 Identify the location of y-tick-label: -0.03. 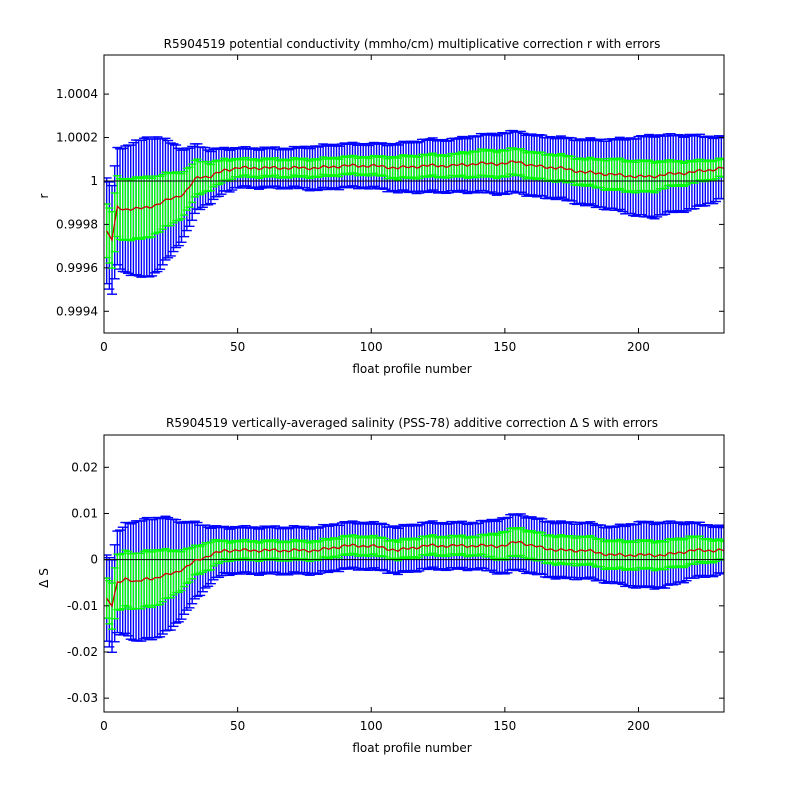
(82, 698).